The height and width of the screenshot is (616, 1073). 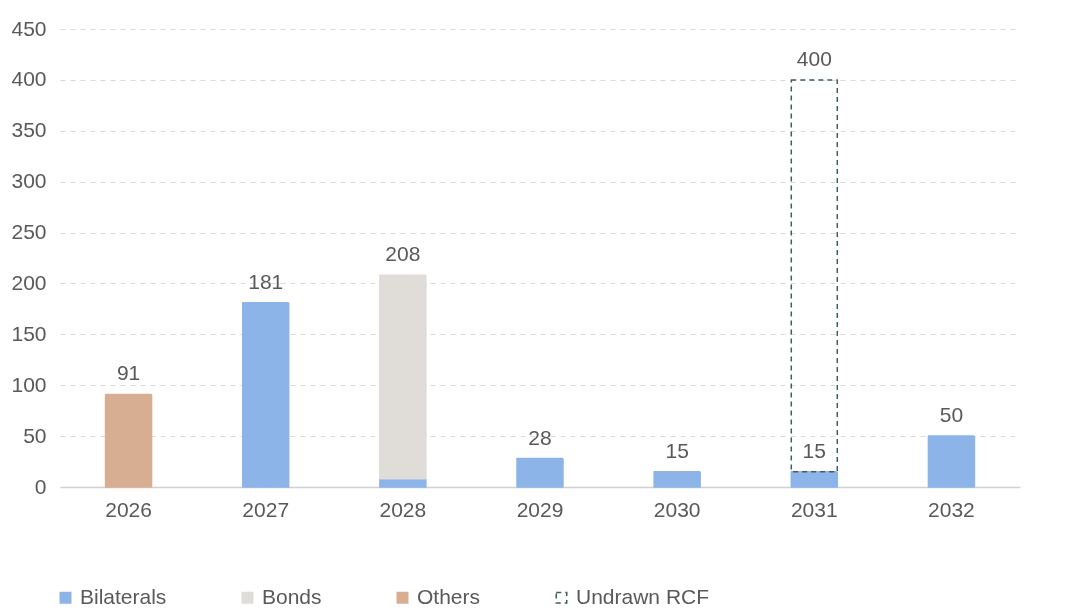 What do you see at coordinates (123, 596) in the screenshot?
I see `legend-label: Bilaterals` at bounding box center [123, 596].